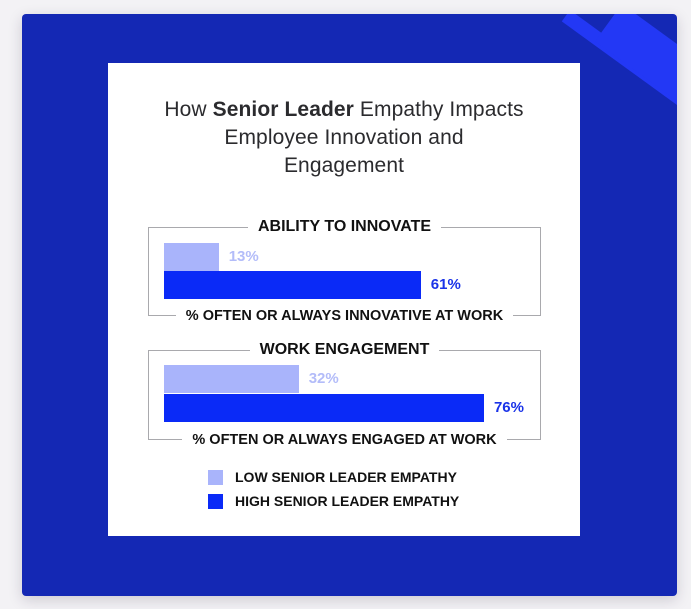 Image resolution: width=691 pixels, height=609 pixels. What do you see at coordinates (243, 256) in the screenshot?
I see `innovation-low-value: 13%` at bounding box center [243, 256].